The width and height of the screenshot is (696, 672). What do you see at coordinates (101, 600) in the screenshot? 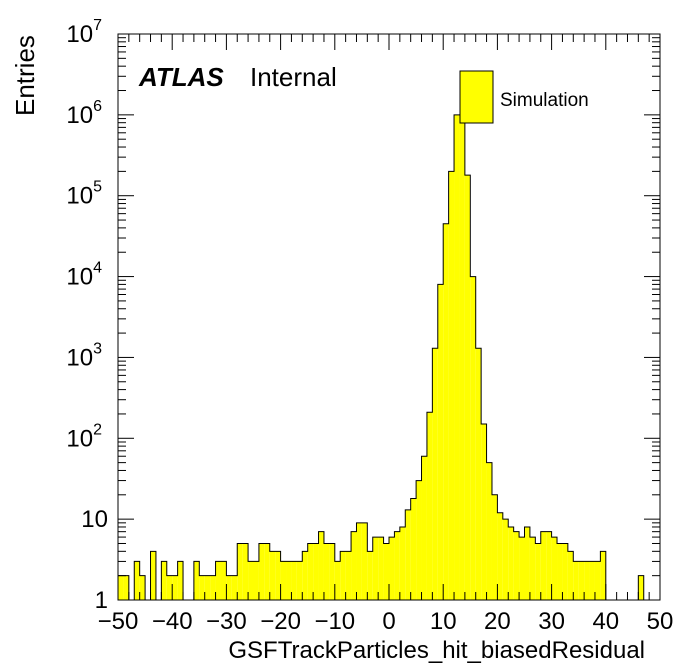
I see `y-tick-label: 1` at bounding box center [101, 600].